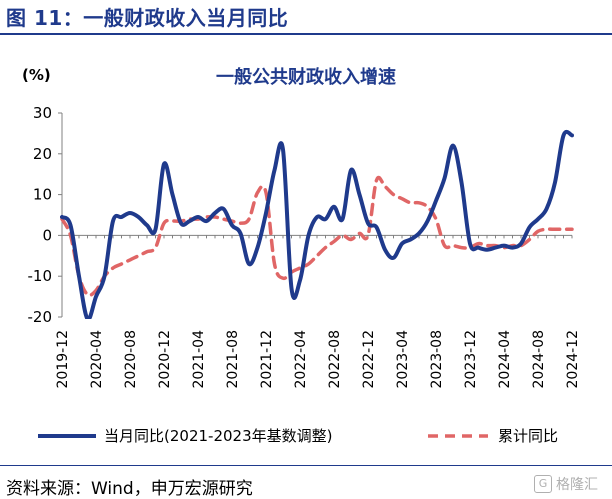 Image resolution: width=612 pixels, height=499 pixels. What do you see at coordinates (40, 276) in the screenshot?
I see `y-tick-label: -10` at bounding box center [40, 276].